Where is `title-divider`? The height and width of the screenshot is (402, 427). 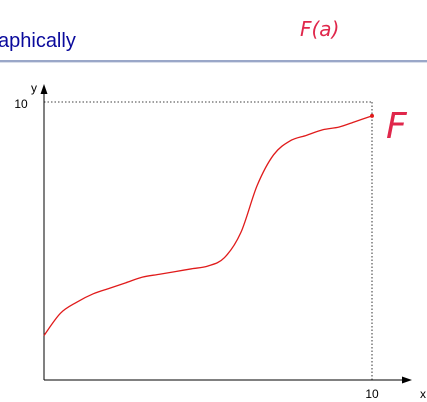
title-divider is located at coordinates (213, 61).